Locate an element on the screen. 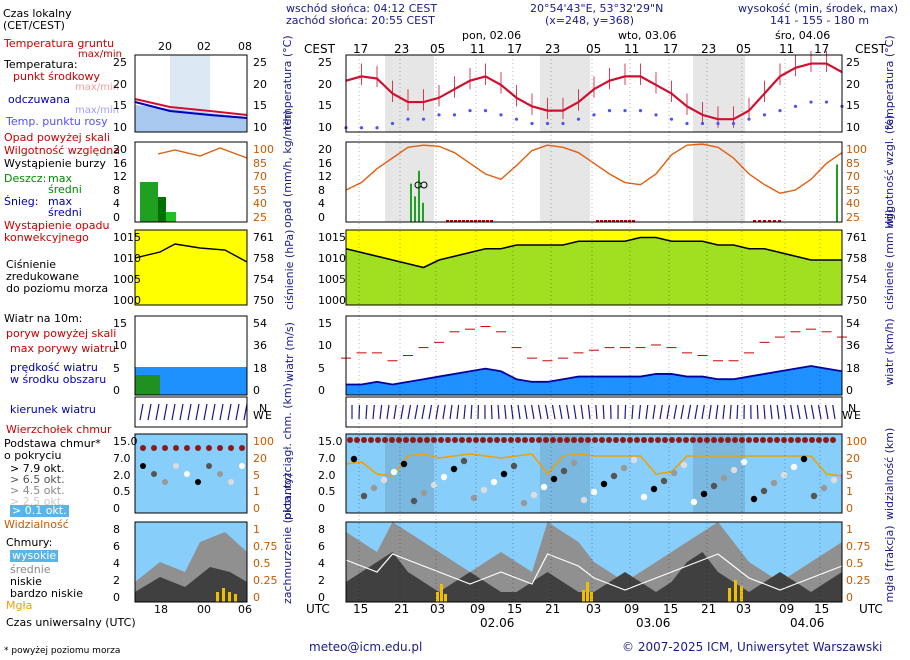  legend-humidity: Wilgotność względna is located at coordinates (62, 150).